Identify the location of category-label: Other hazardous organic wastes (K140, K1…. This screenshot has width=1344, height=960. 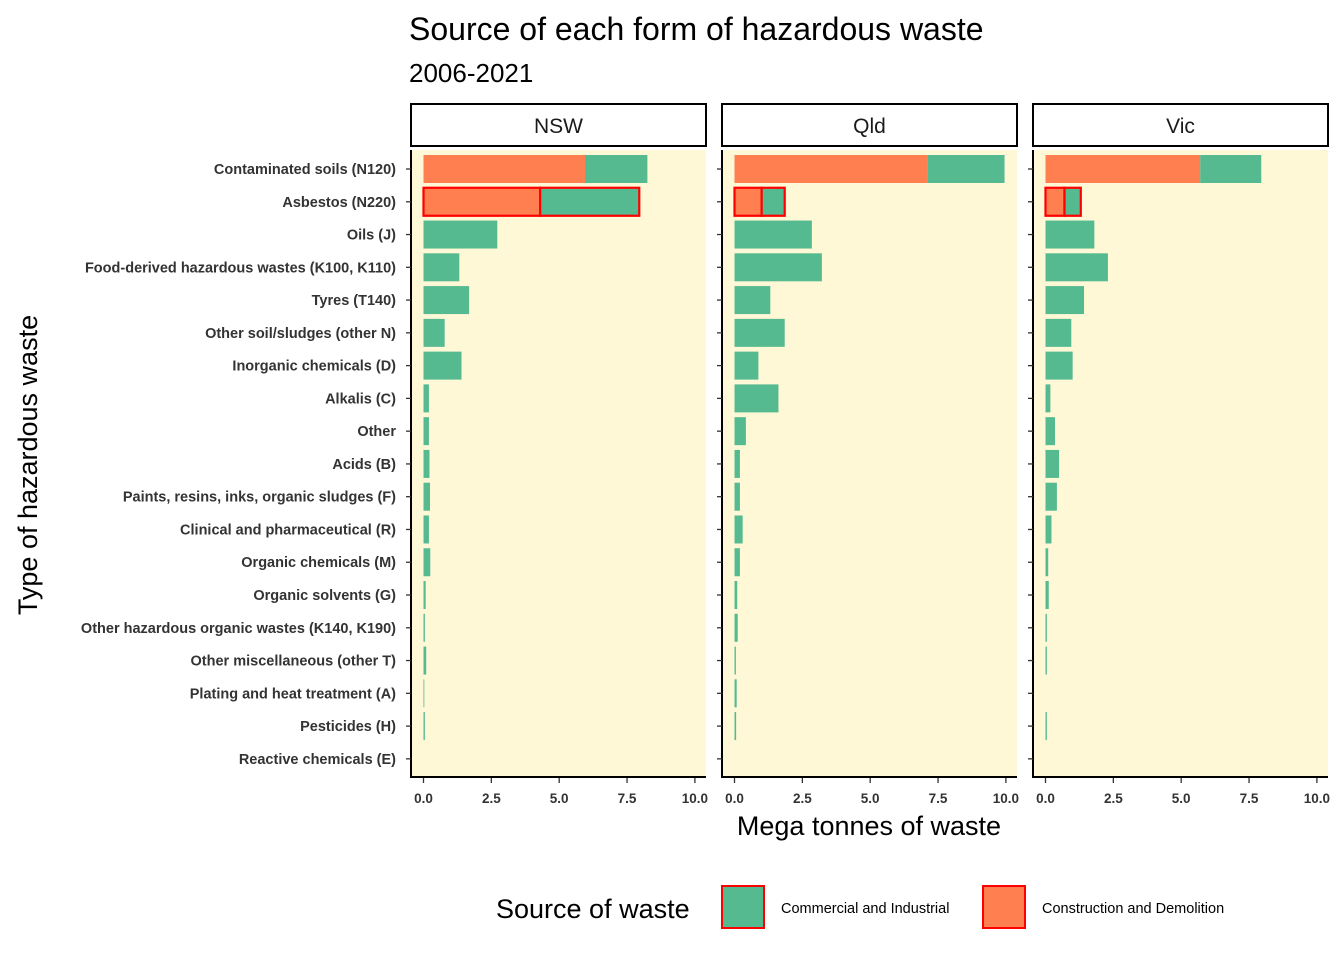
(238, 629).